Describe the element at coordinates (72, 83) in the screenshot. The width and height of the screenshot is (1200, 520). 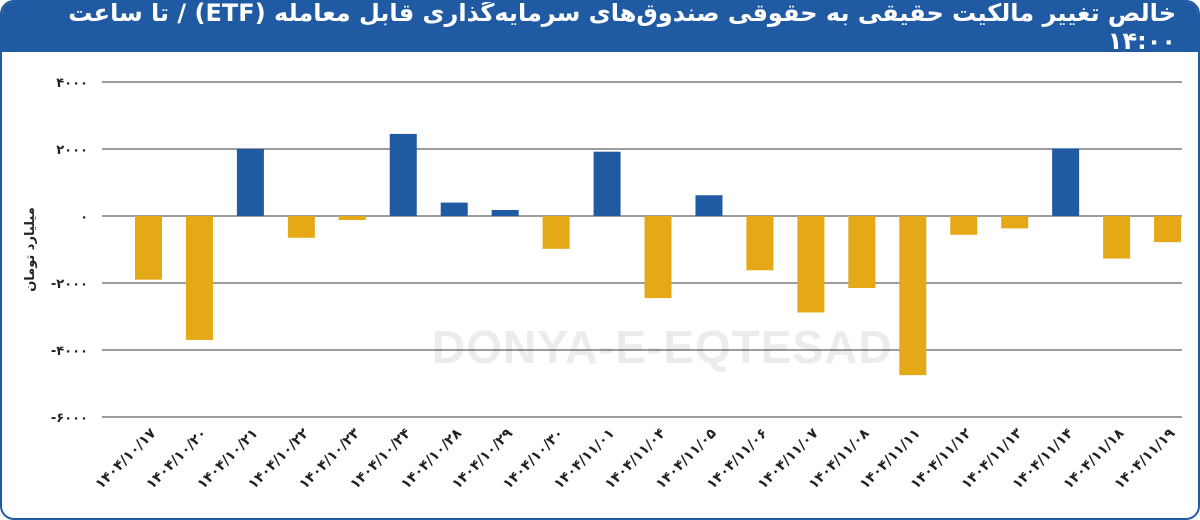
I see `y-tick-label: ۴۰۰۰` at that location.